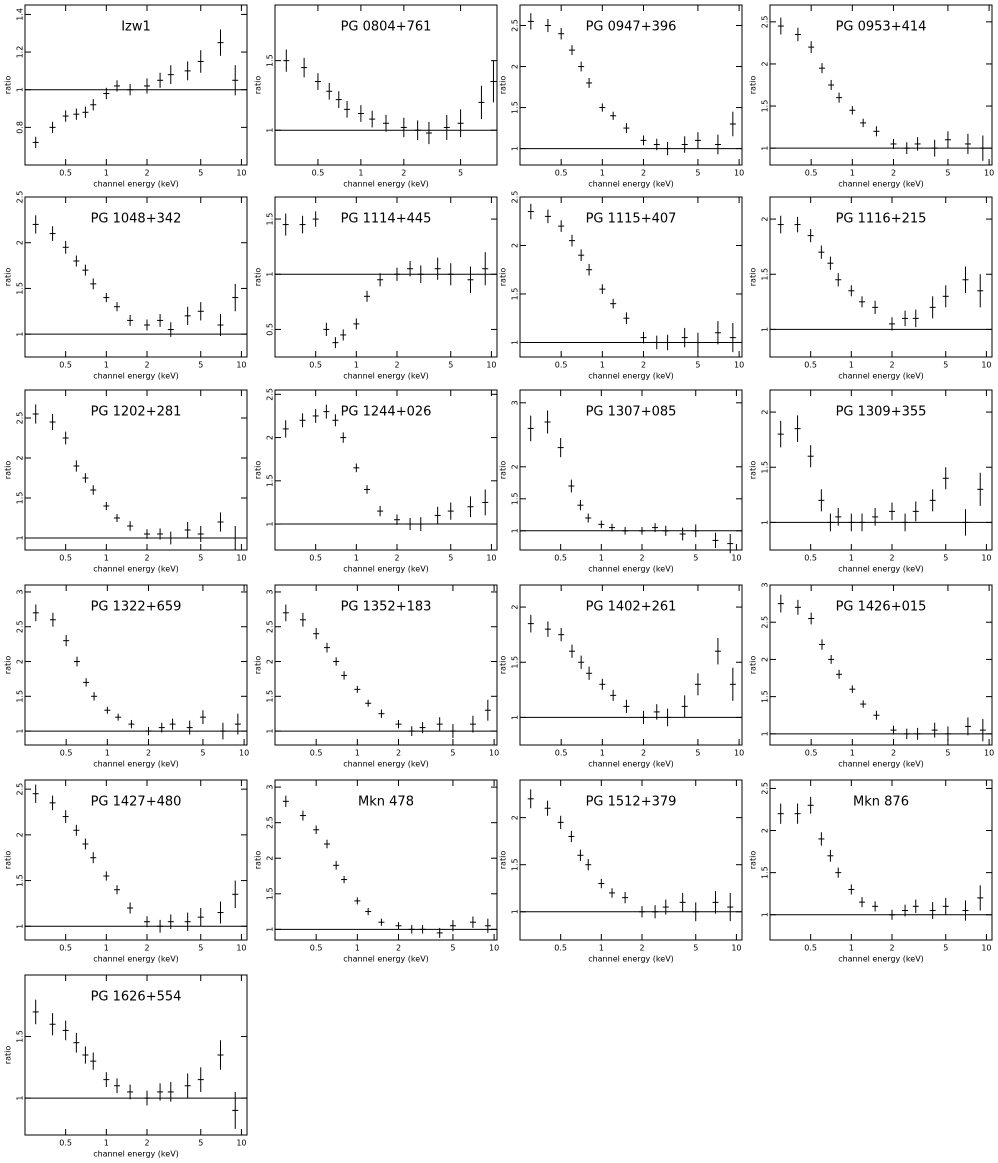 The width and height of the screenshot is (998, 1163). Describe the element at coordinates (386, 802) in the screenshot. I see `panel-title: Mkn 478` at that location.